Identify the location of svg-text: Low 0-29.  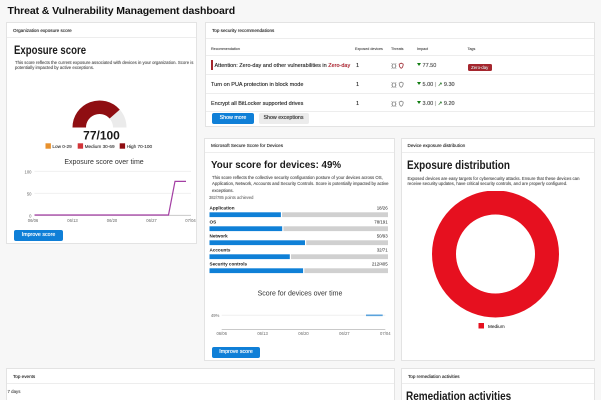
(62, 146).